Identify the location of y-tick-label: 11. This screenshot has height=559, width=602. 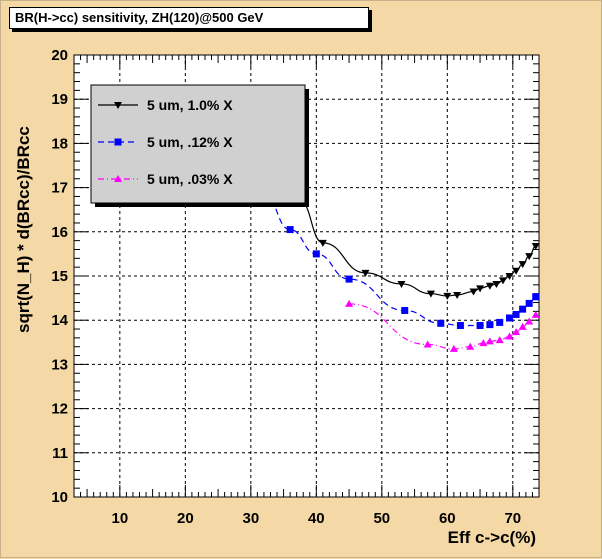
(60, 453).